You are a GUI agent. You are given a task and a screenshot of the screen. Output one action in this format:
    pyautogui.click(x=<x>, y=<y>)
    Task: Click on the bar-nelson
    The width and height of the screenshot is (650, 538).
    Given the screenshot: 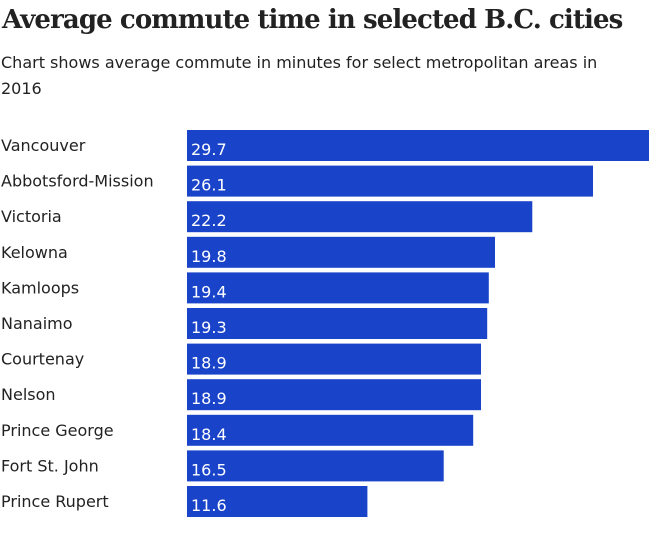 What is the action you would take?
    pyautogui.click(x=334, y=395)
    